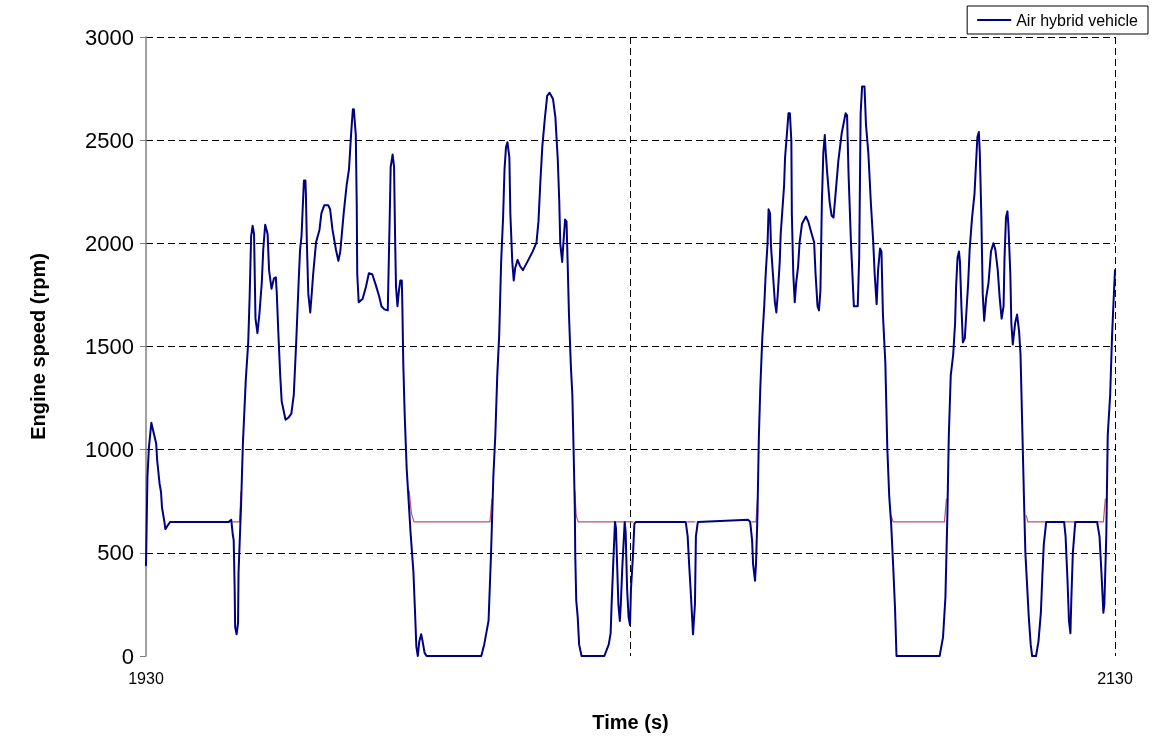 The height and width of the screenshot is (756, 1160). What do you see at coordinates (109, 450) in the screenshot?
I see `y-tick-label: 1000` at bounding box center [109, 450].